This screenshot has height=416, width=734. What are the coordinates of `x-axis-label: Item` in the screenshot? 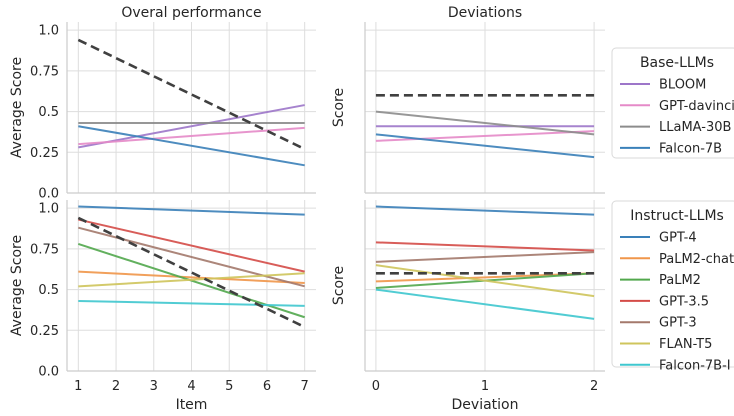 It's located at (192, 405).